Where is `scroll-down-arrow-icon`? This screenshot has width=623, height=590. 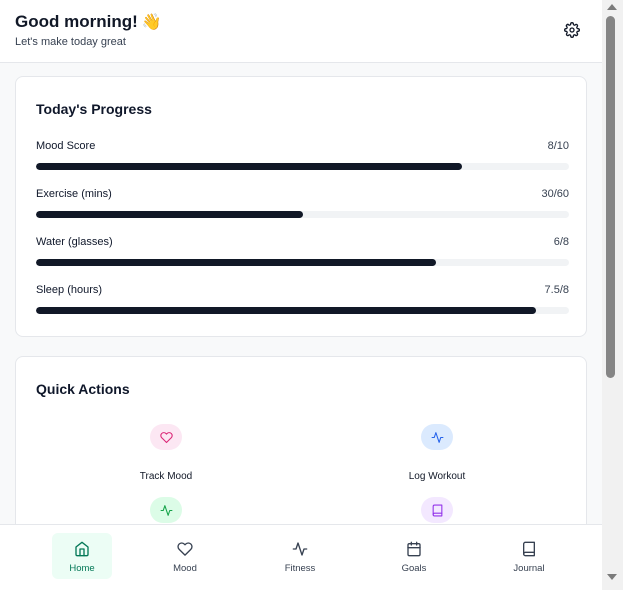
scroll-down-arrow-icon is located at coordinates (612, 577).